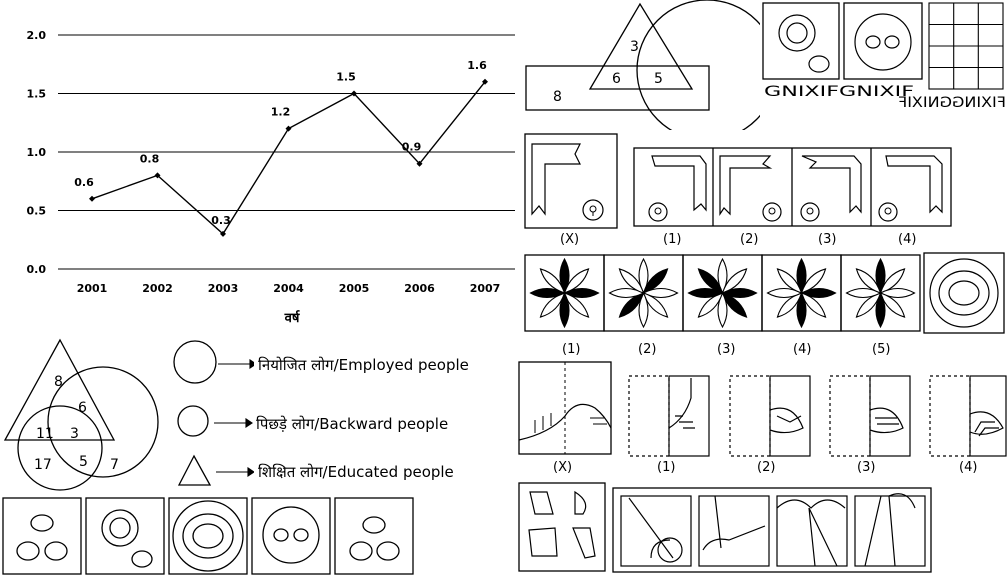  I want to click on venn-top-number-rect: 8, so click(557, 97).